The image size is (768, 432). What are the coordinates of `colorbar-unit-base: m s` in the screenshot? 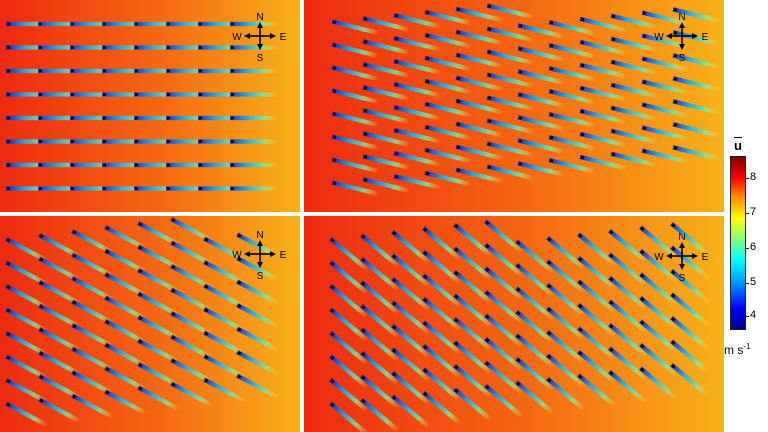 It's located at (734, 350).